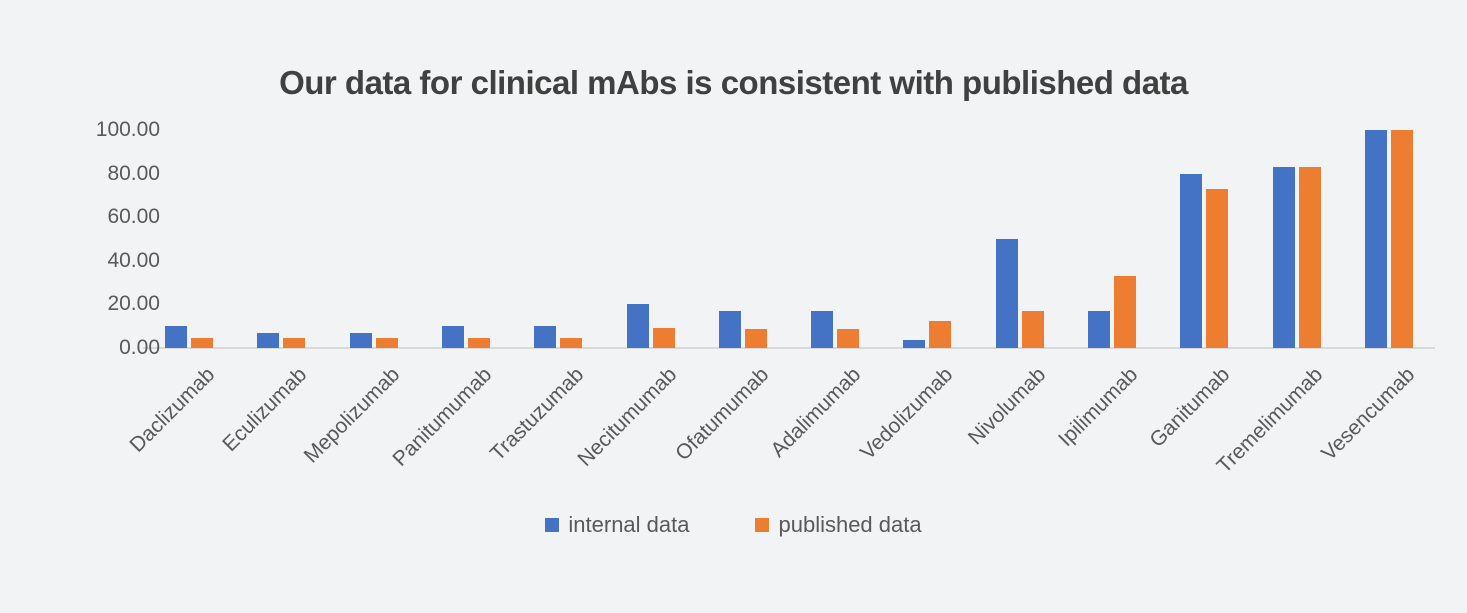 The width and height of the screenshot is (1467, 613). I want to click on legend-item: published data, so click(838, 525).